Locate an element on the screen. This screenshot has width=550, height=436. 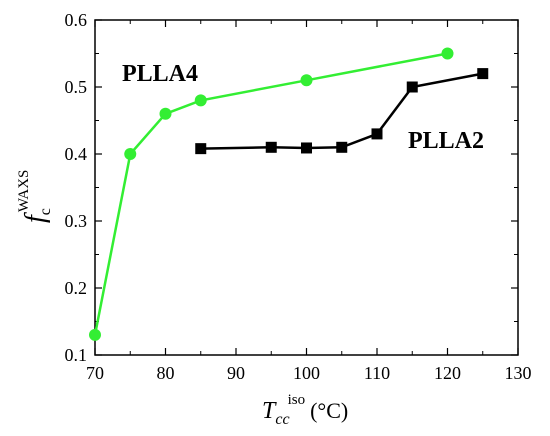
y-axis-label: fc WAXS is located at coordinates (35, 196).